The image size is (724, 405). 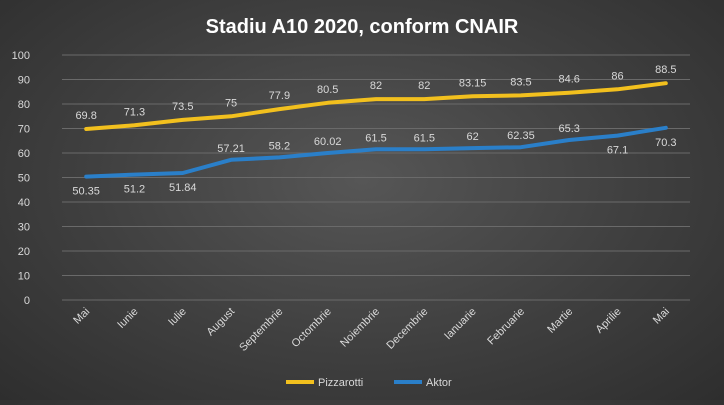 I want to click on data-label: 51.84, so click(x=183, y=188).